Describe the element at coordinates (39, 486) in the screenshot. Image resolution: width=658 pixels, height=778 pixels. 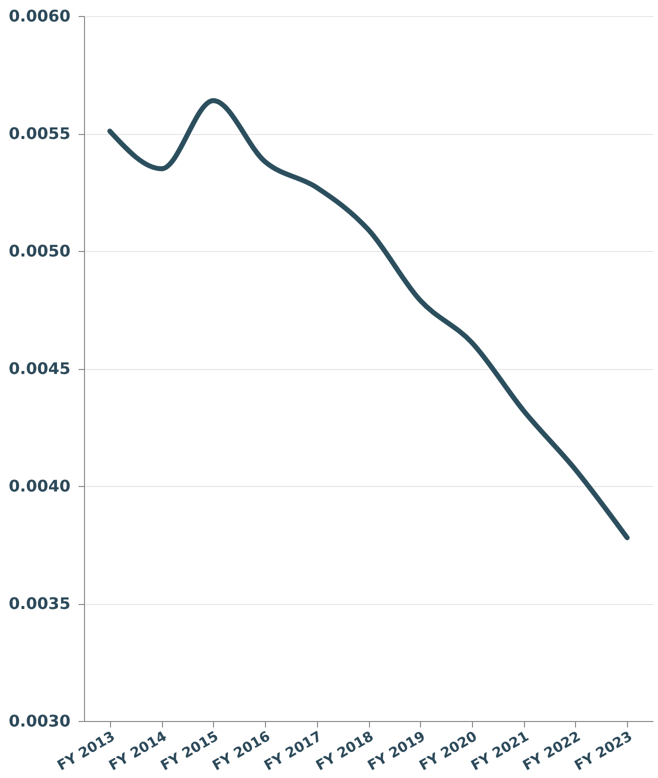
I see `y-tick-label: 0.0040` at that location.